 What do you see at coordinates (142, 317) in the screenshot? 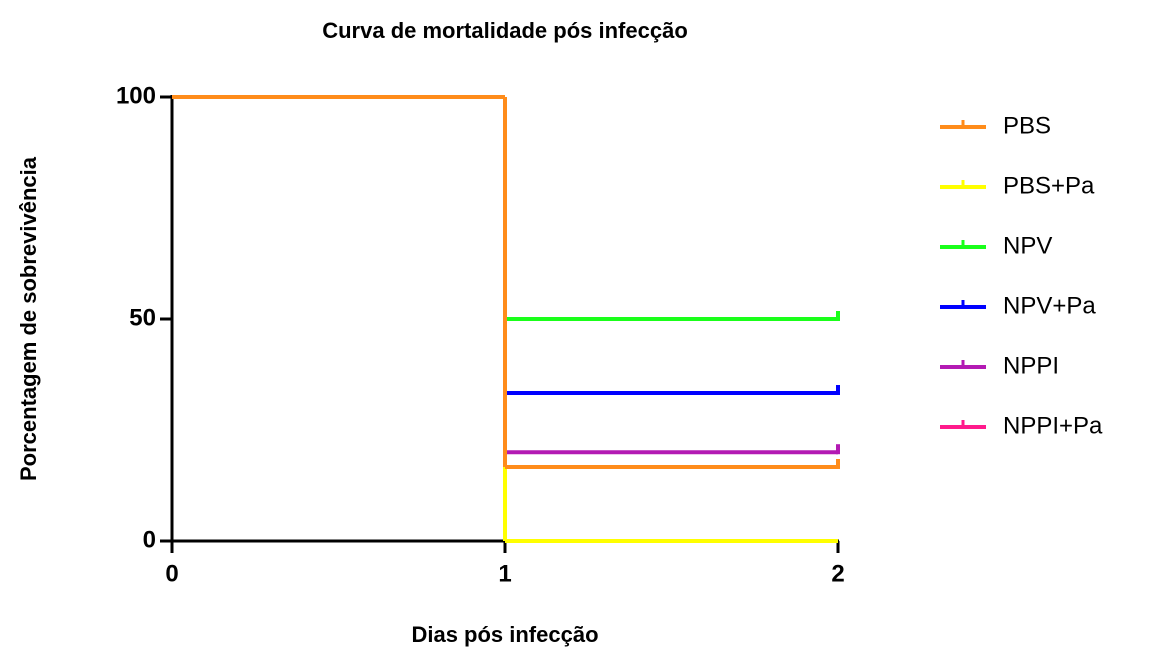
I see `y-tick-label: 50` at bounding box center [142, 317].